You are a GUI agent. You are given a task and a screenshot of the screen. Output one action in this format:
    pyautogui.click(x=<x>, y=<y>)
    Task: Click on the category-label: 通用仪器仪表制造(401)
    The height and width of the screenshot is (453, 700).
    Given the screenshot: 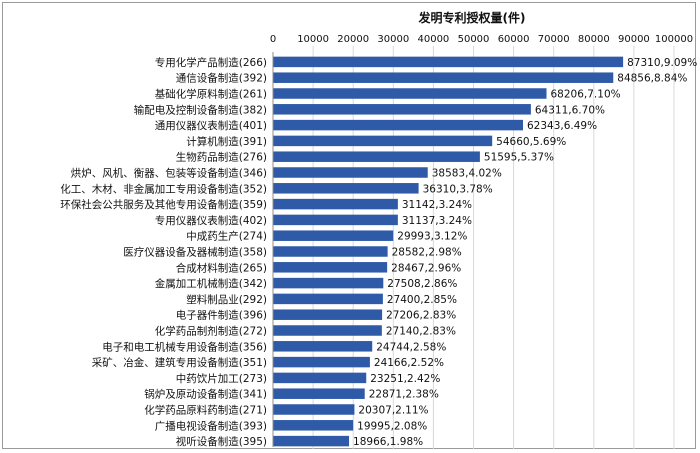 What is the action you would take?
    pyautogui.click(x=211, y=125)
    